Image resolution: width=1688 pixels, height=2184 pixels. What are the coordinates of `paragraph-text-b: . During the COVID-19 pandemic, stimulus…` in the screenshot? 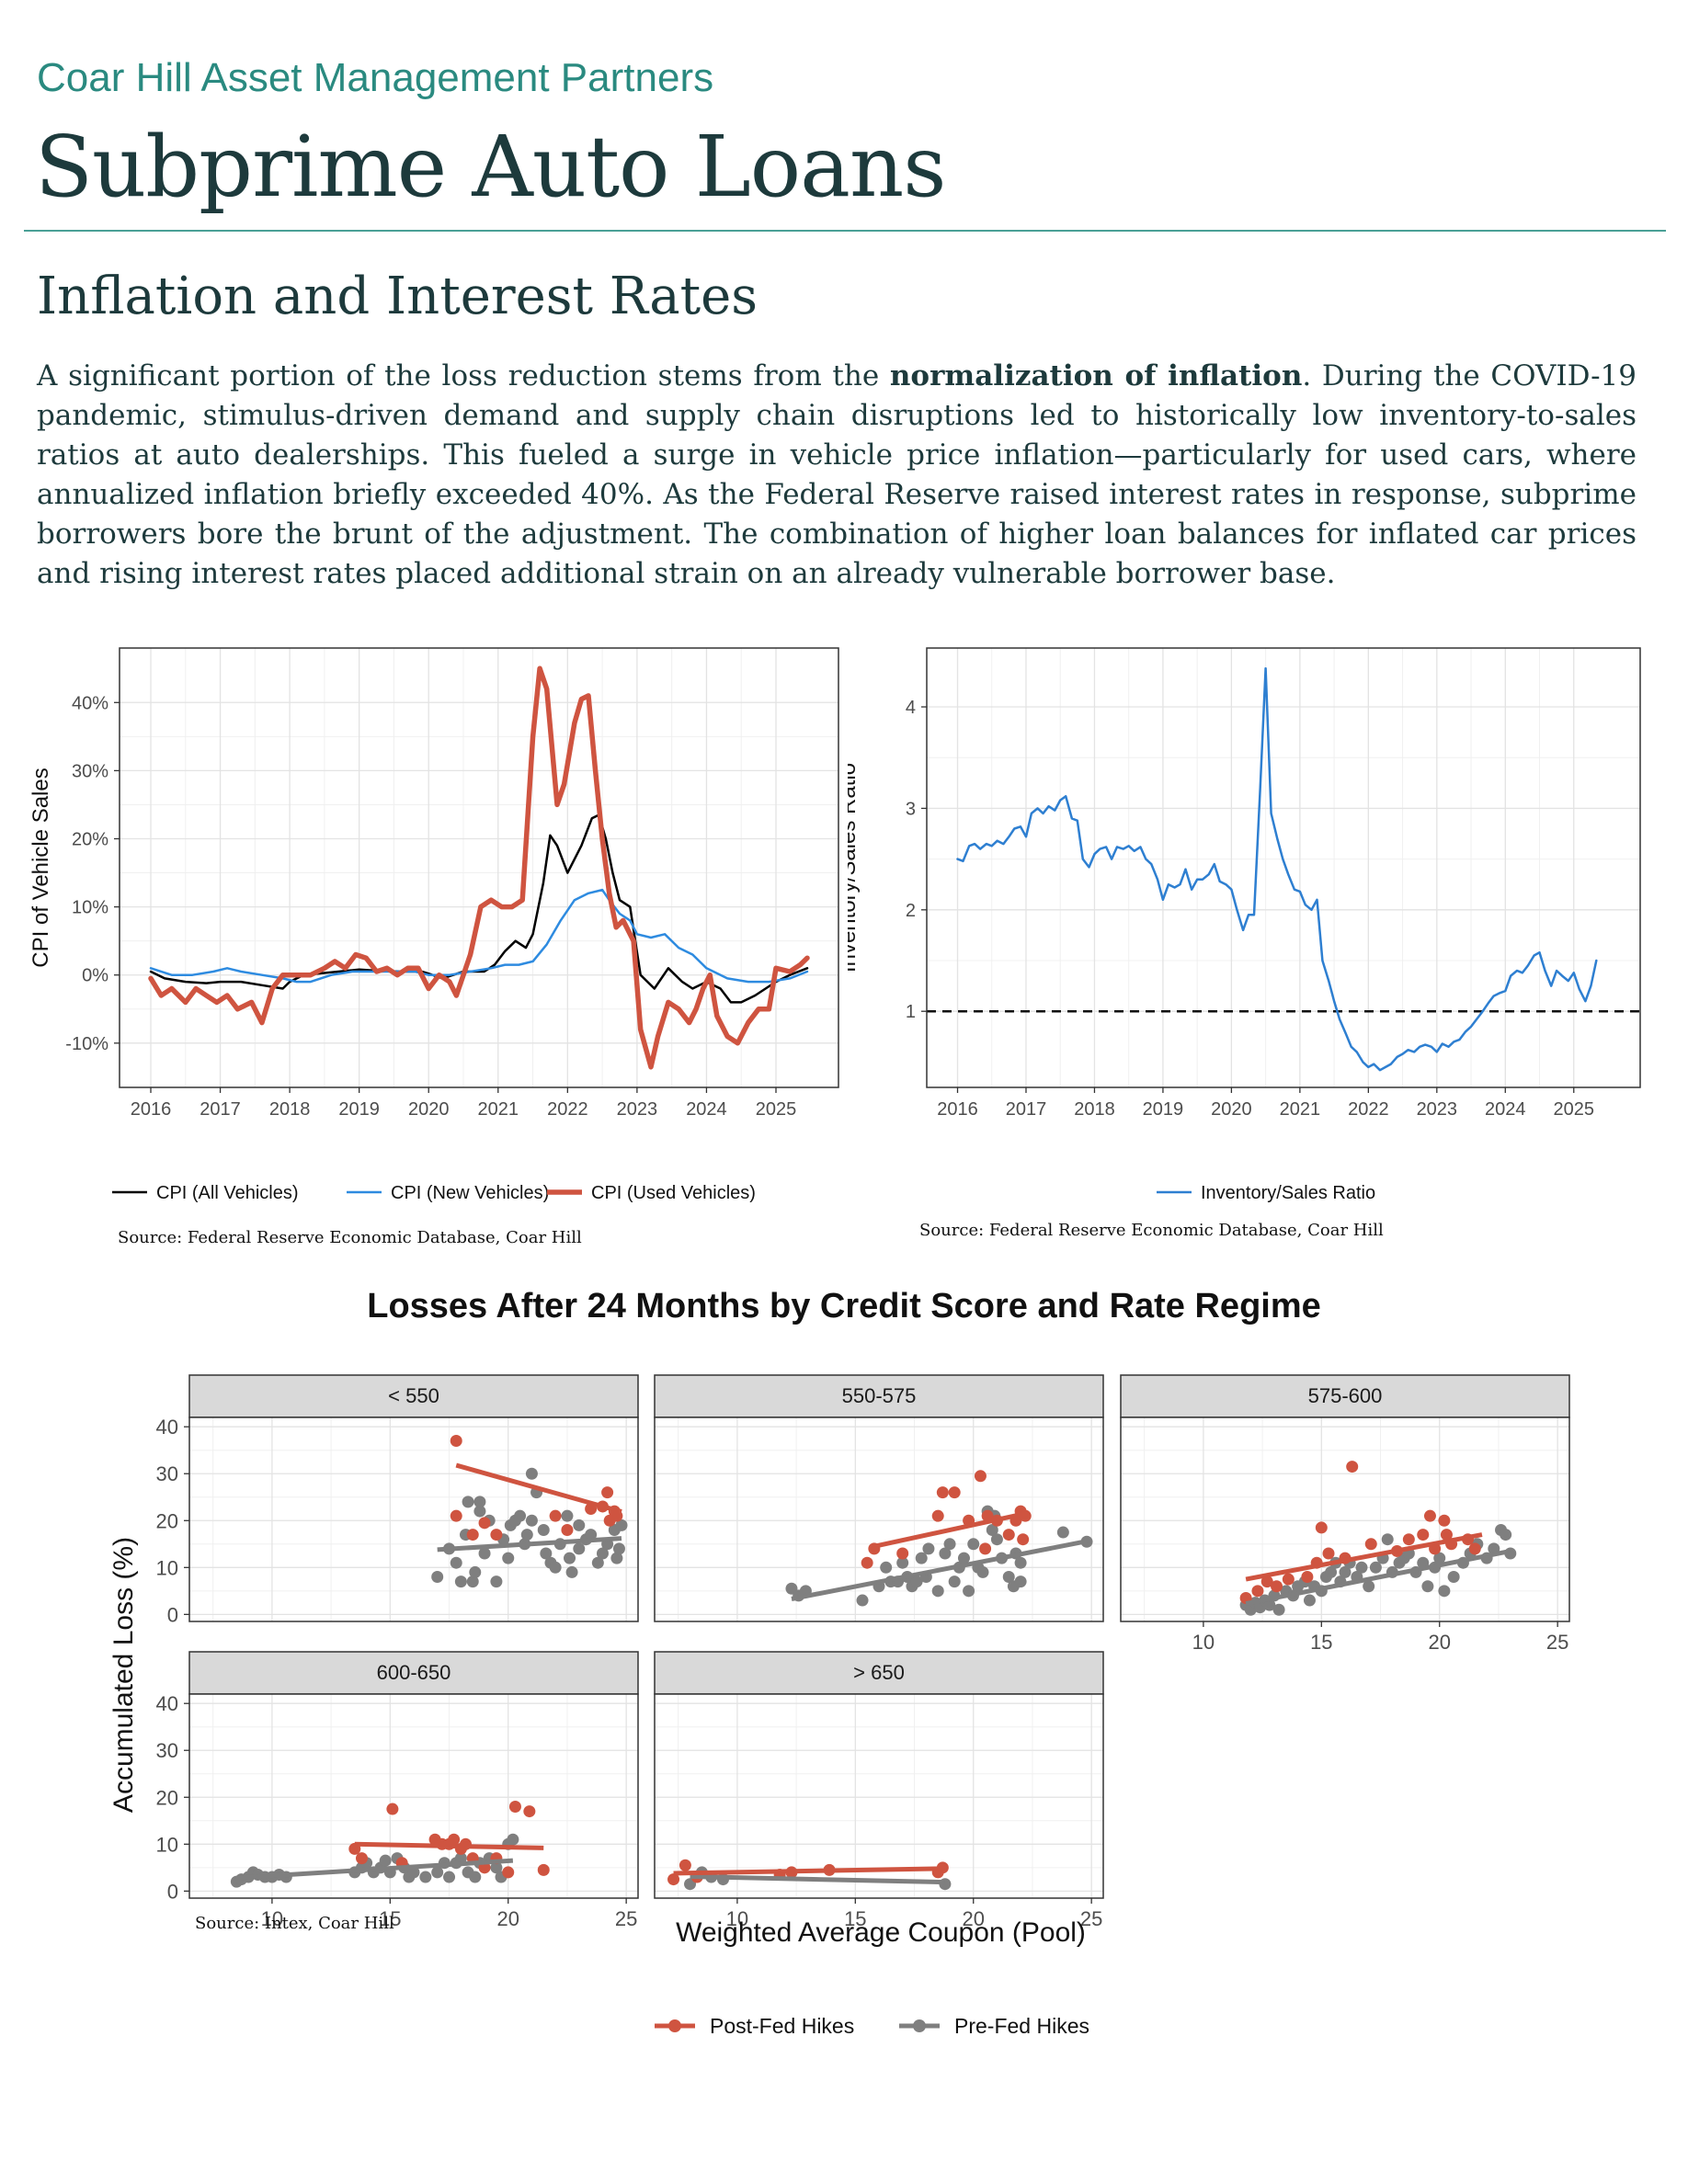 It's located at (837, 474).